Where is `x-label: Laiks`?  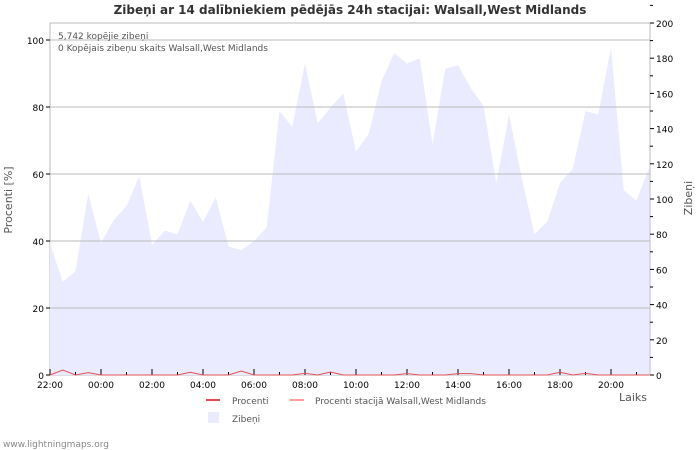
x-label: Laiks is located at coordinates (633, 397).